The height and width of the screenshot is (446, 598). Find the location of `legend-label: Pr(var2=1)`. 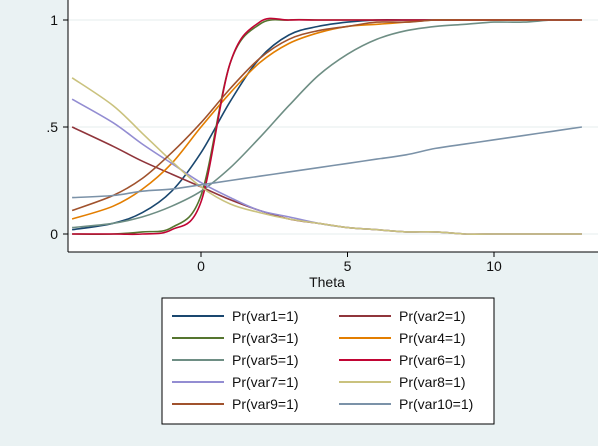

legend-label: Pr(var2=1) is located at coordinates (432, 316).